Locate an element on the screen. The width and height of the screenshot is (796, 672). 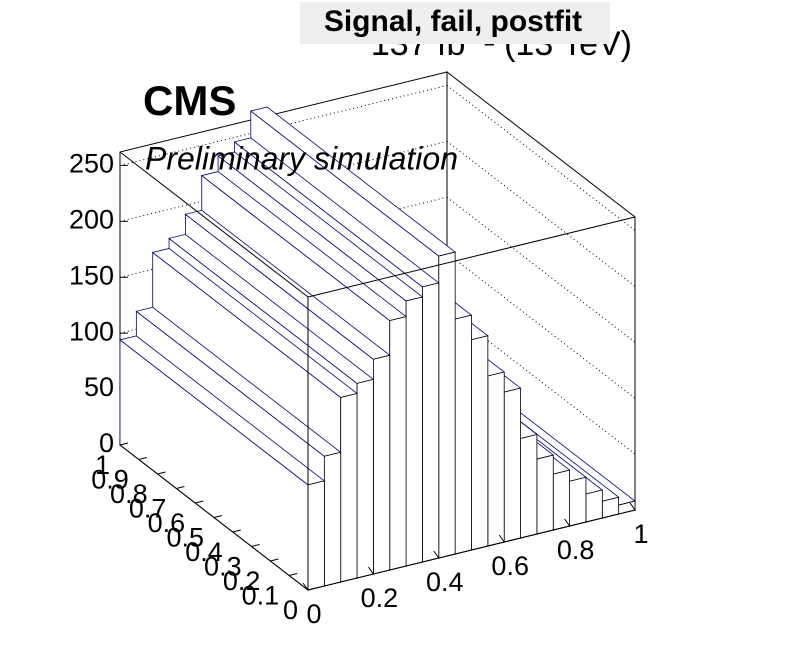
y-tick-label: 1 is located at coordinates (102, 465).